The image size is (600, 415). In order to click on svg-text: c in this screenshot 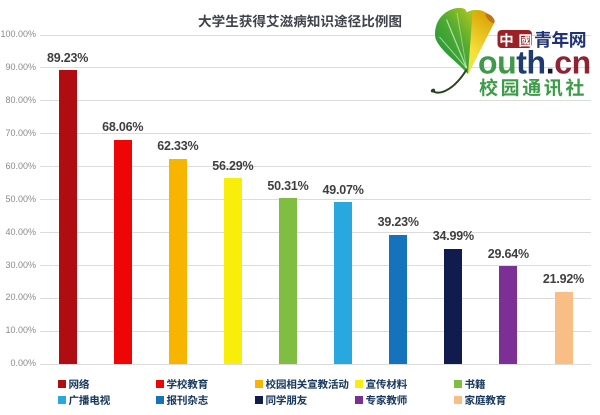, I will do `click(563, 63)`.